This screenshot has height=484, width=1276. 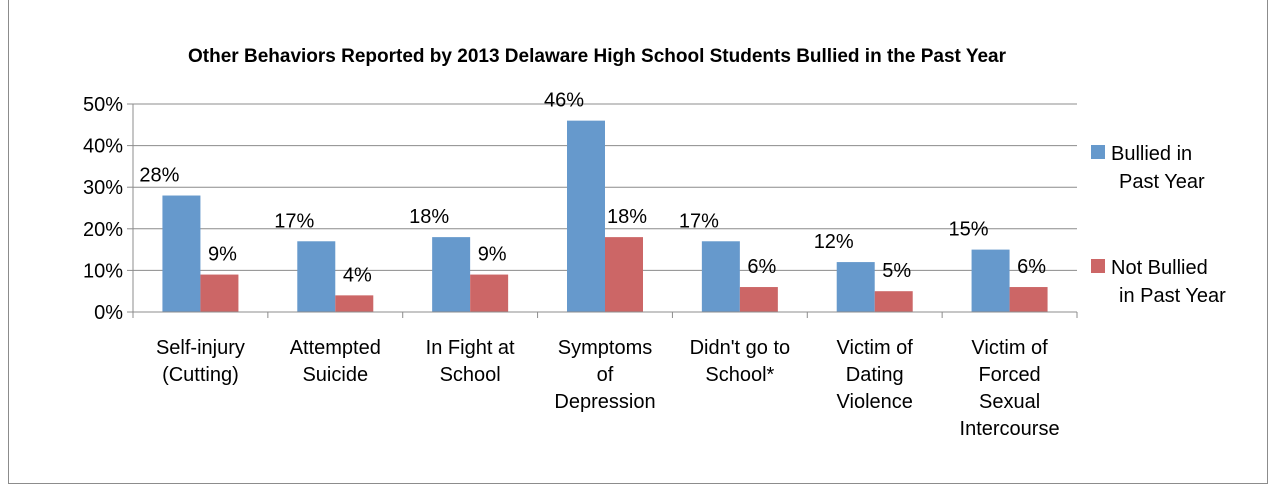 What do you see at coordinates (969, 230) in the screenshot?
I see `data-label: 15%` at bounding box center [969, 230].